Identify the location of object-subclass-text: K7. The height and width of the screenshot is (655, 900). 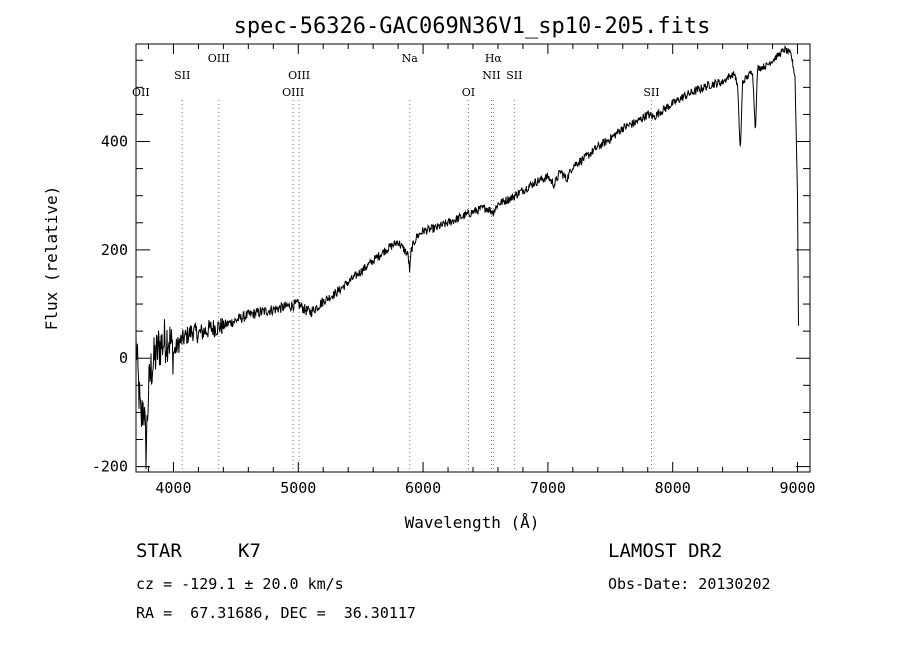
(249, 551).